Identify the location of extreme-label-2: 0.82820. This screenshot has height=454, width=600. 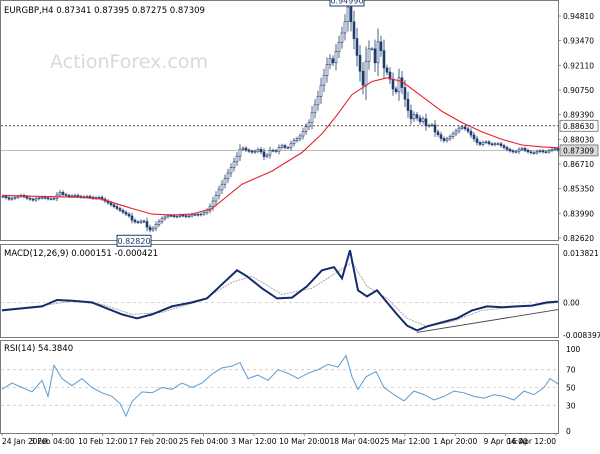
(134, 240).